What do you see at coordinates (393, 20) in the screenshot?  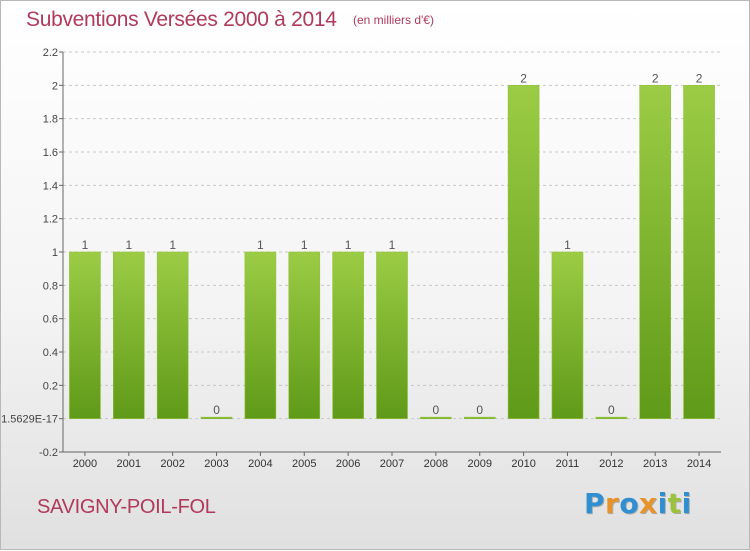 I see `unit-label: (en milliers d'€)` at bounding box center [393, 20].